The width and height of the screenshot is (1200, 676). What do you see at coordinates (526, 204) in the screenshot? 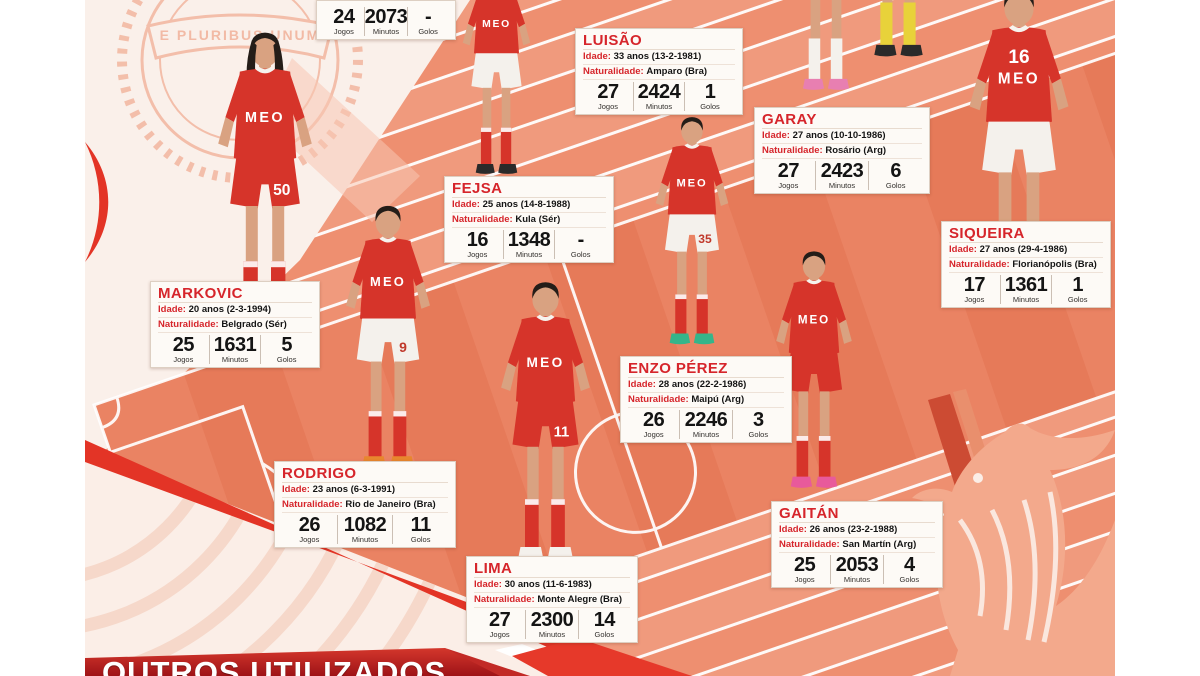
I see `age-value: 25 anos (14-8-1988)` at bounding box center [526, 204].